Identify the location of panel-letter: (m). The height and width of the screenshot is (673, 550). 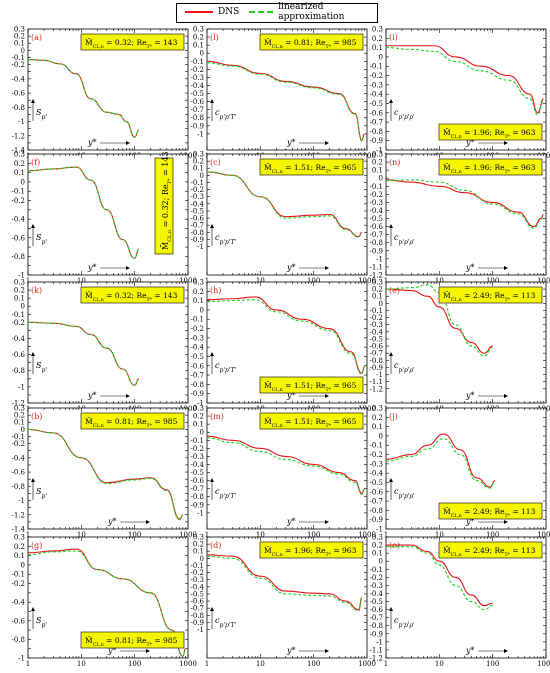
(217, 416).